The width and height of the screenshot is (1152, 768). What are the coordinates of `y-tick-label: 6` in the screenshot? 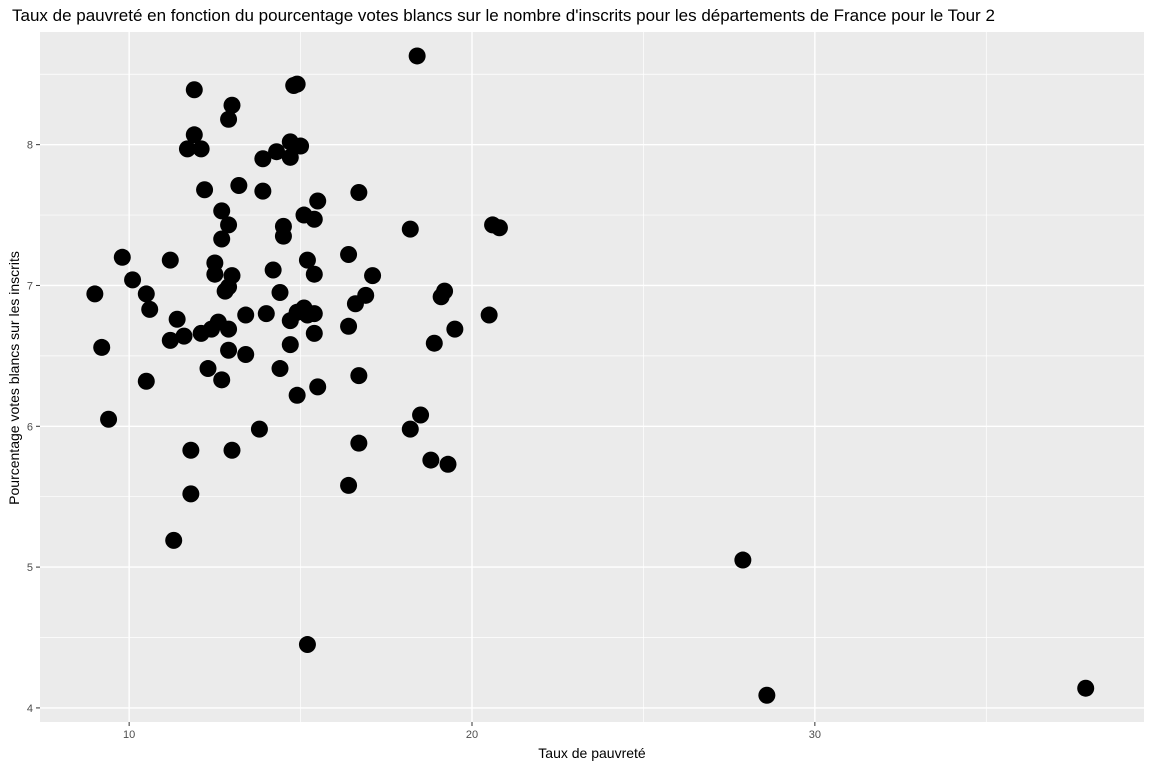 It's located at (30, 427).